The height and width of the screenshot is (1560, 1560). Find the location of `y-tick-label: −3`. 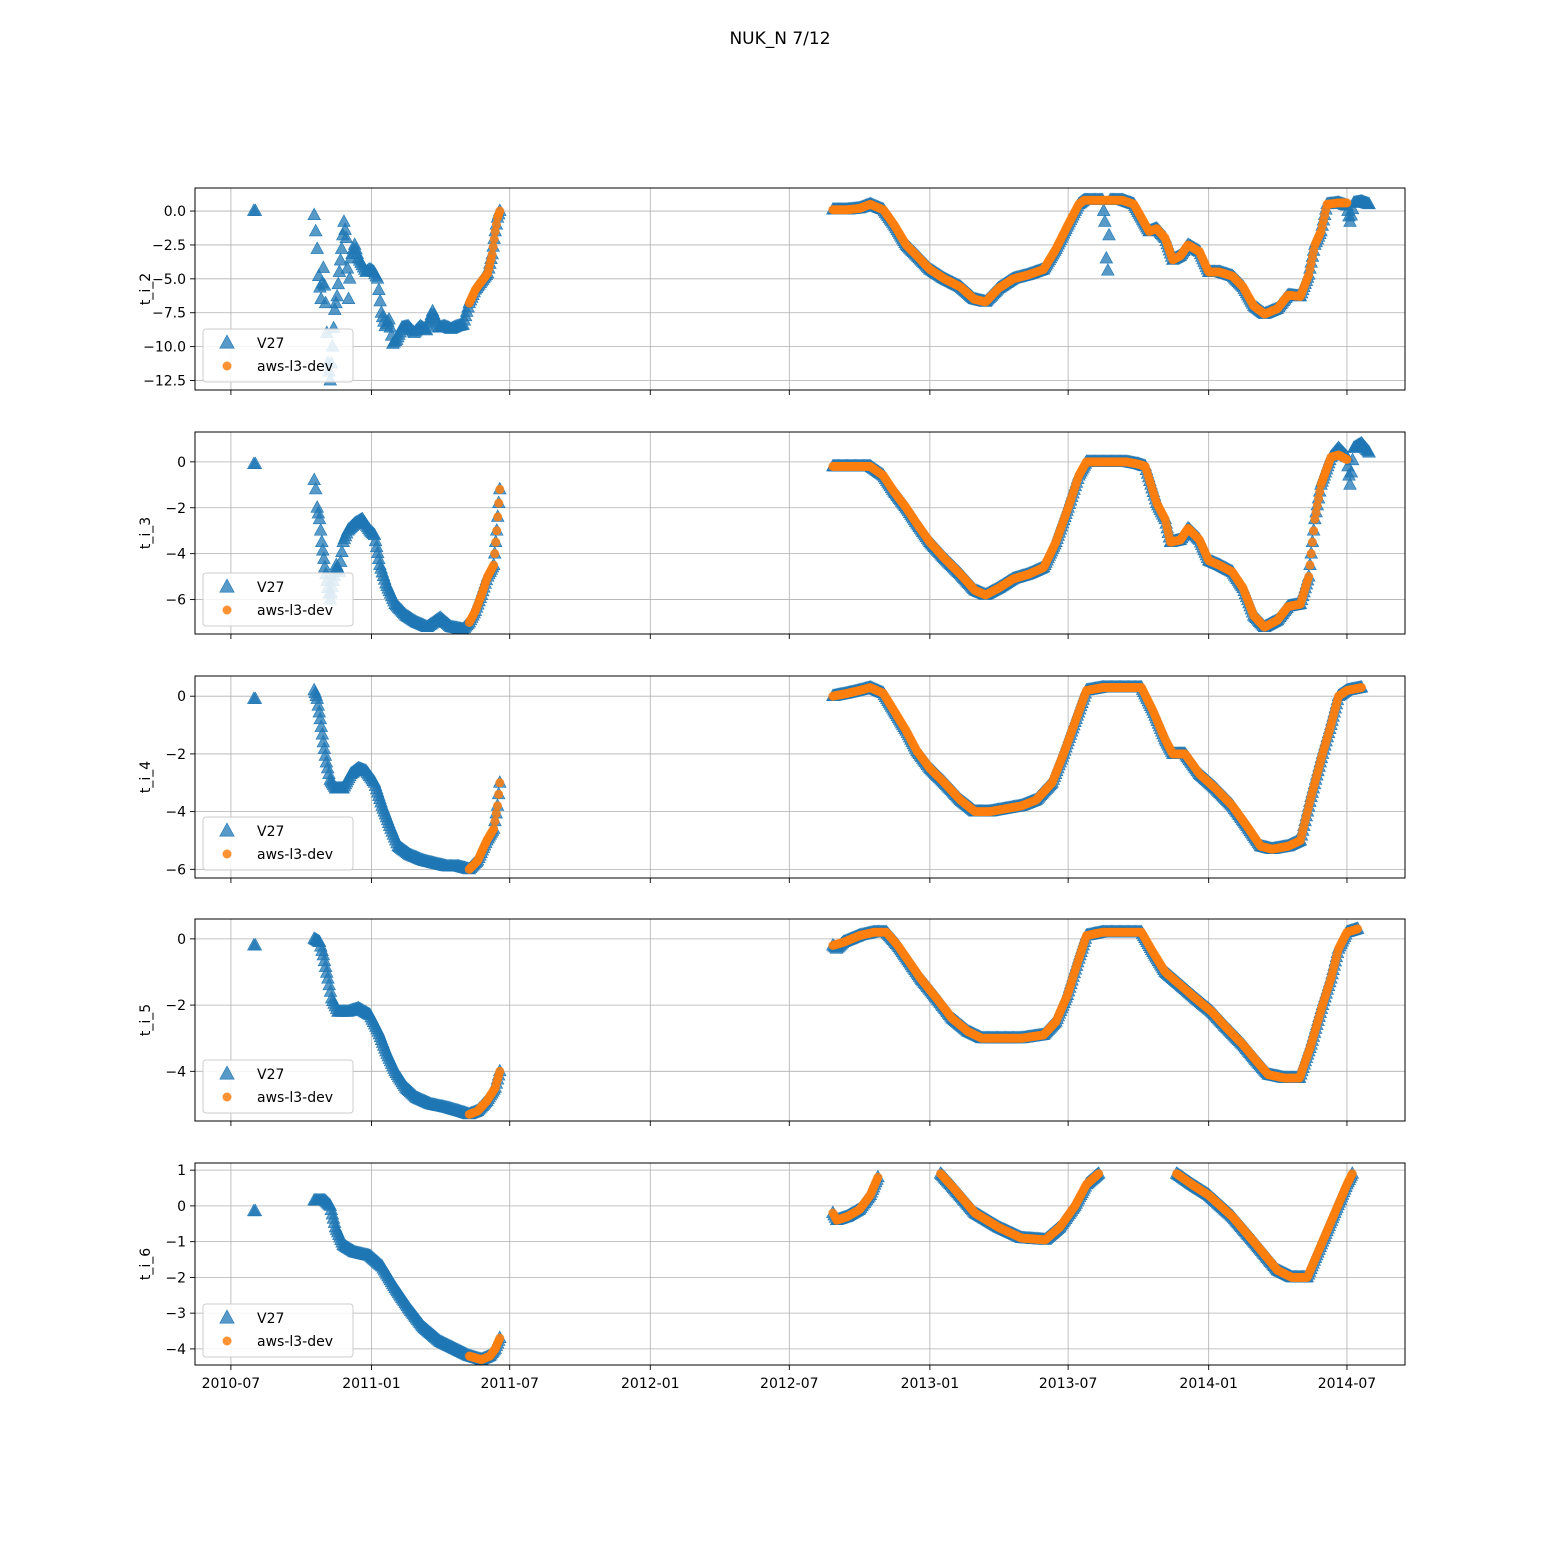

y-tick-label: −3 is located at coordinates (175, 1314).